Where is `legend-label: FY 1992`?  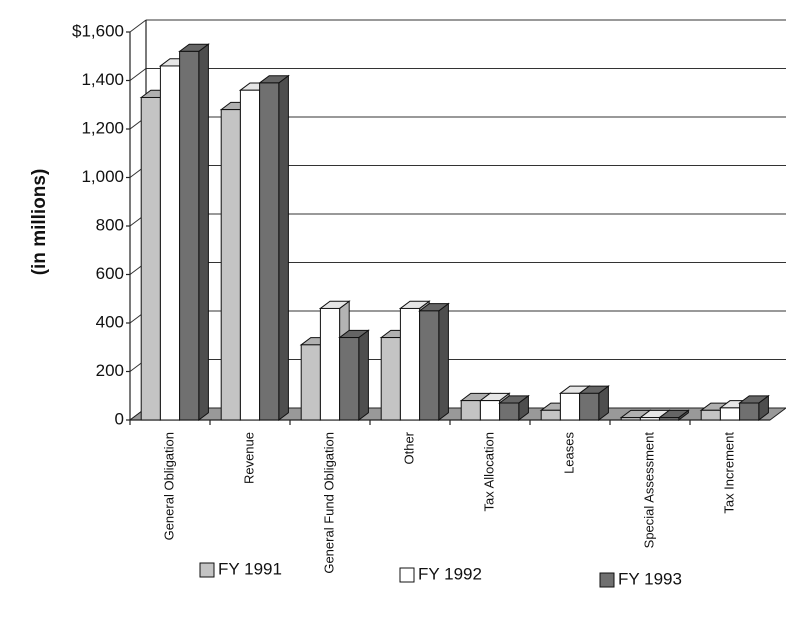 legend-label: FY 1992 is located at coordinates (450, 573).